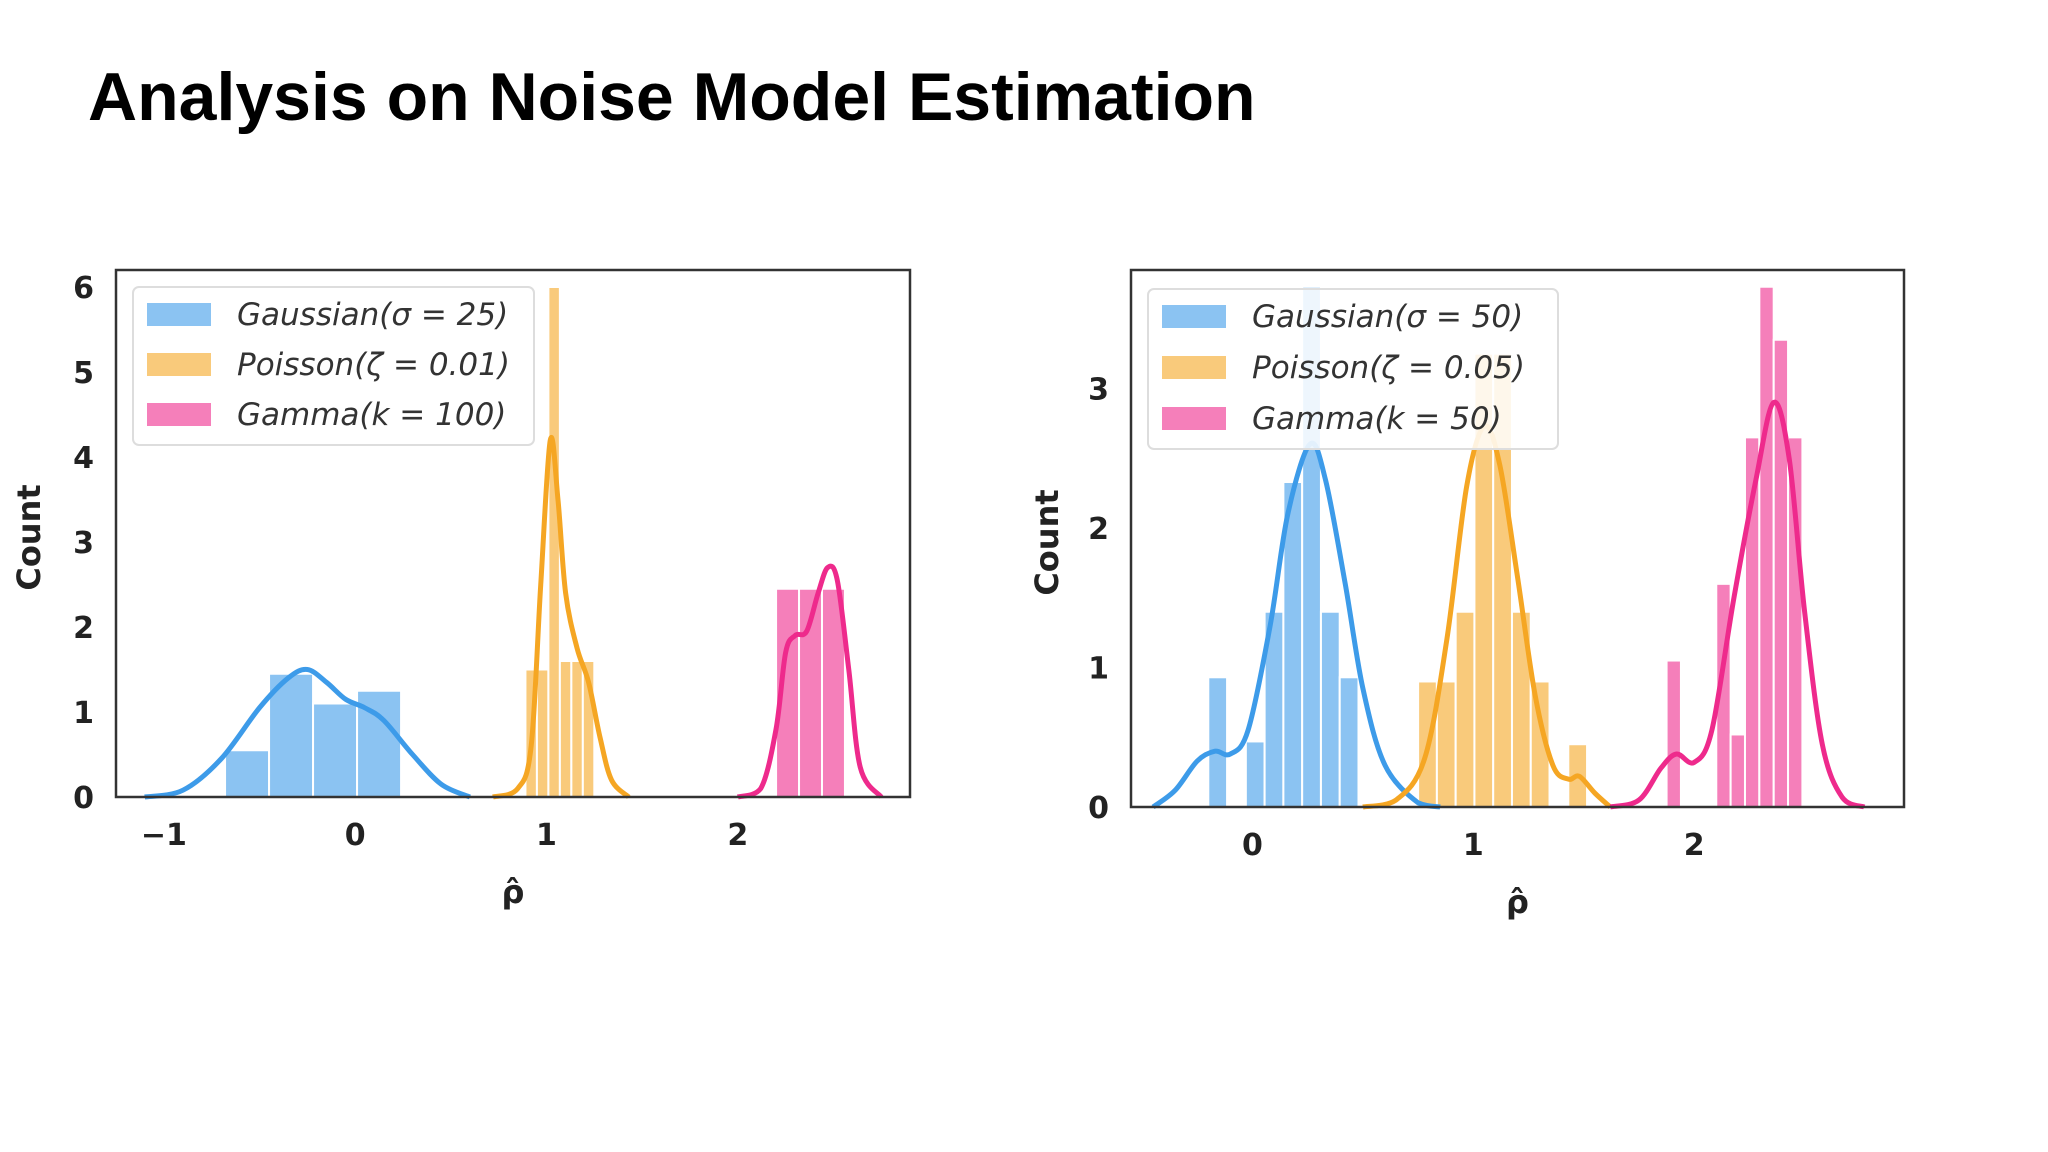 The image size is (2048, 1152). What do you see at coordinates (672, 97) in the screenshot?
I see `slide-title: Analysis on Noise Model Estimation` at bounding box center [672, 97].